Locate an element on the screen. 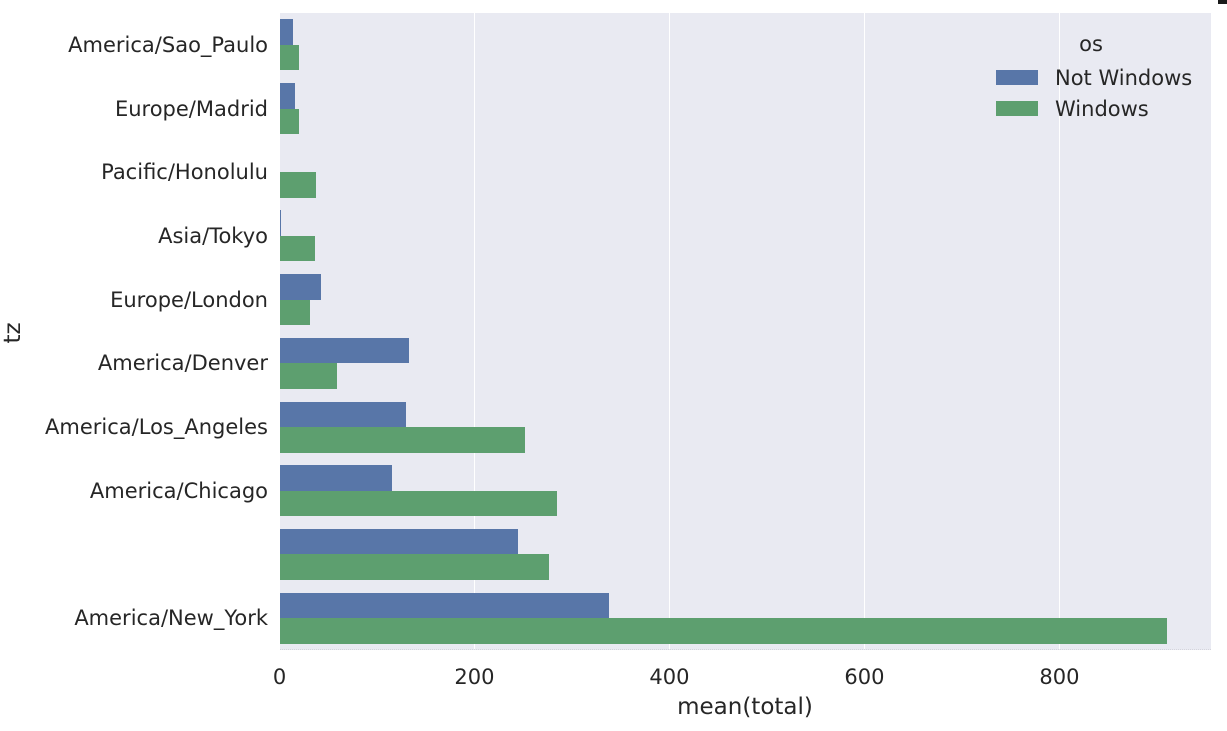 The image size is (1227, 731). y-tick-America/New_York: America/New_York is located at coordinates (171, 618).